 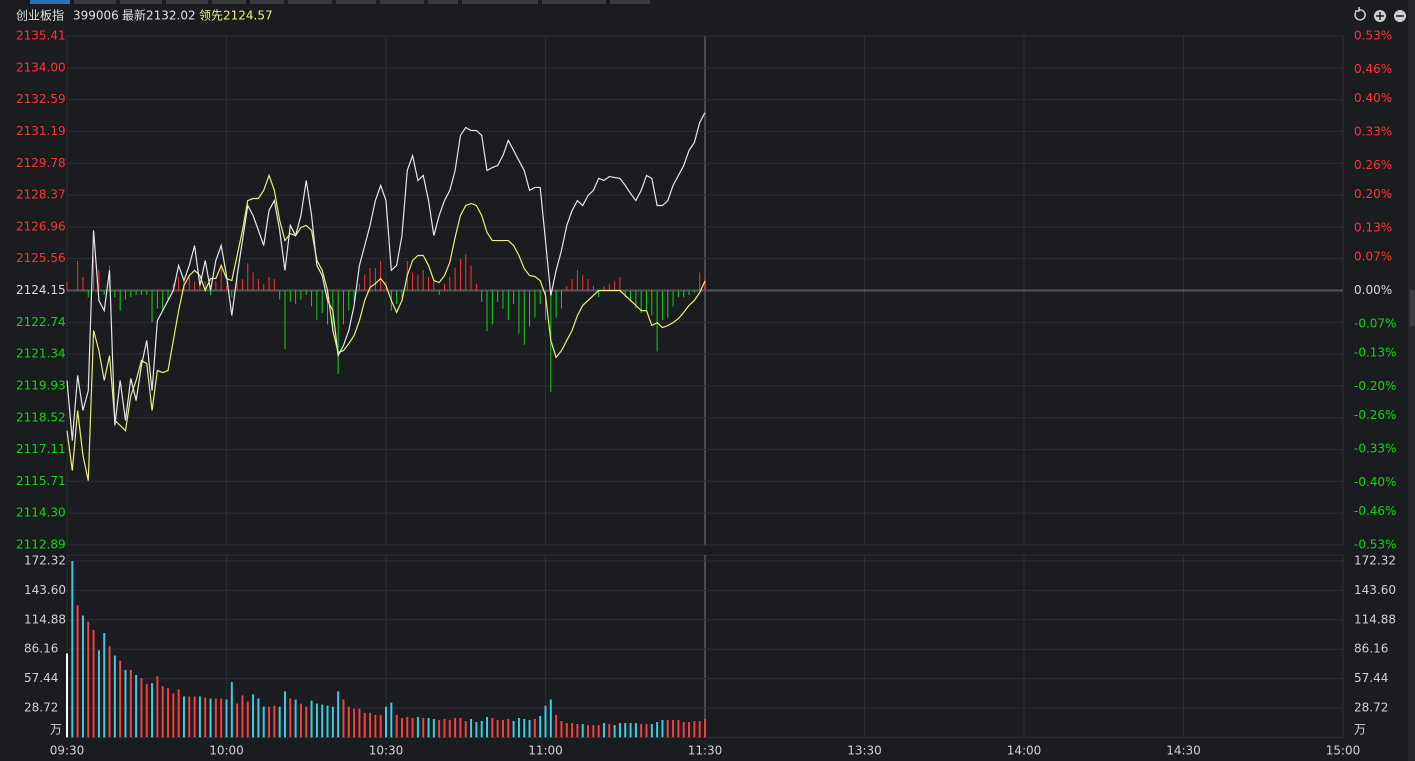 What do you see at coordinates (1375, 545) in the screenshot?
I see `y2-tick-label: -0.53%` at bounding box center [1375, 545].